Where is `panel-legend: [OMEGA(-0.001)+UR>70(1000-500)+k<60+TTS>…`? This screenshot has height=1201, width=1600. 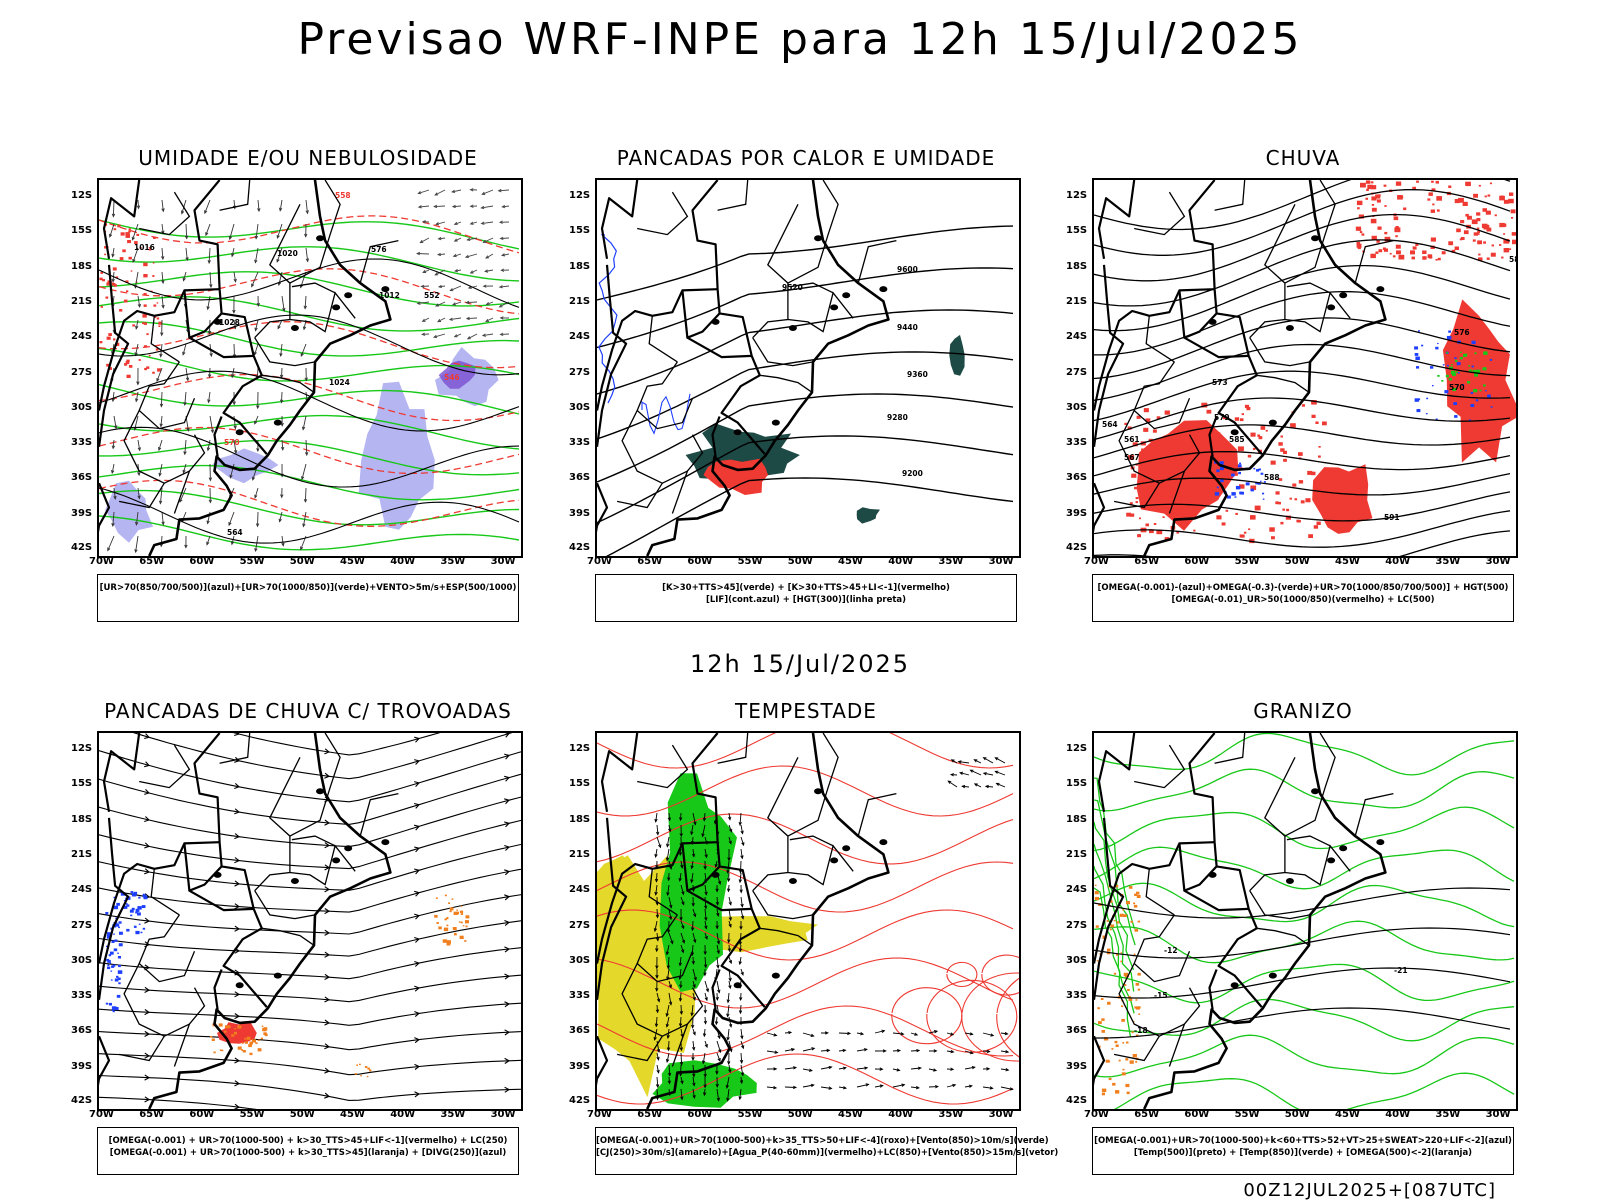 panel-legend: [OMEGA(-0.001)+UR>70(1000-500)+k<60+TTS>… is located at coordinates (1303, 1151).